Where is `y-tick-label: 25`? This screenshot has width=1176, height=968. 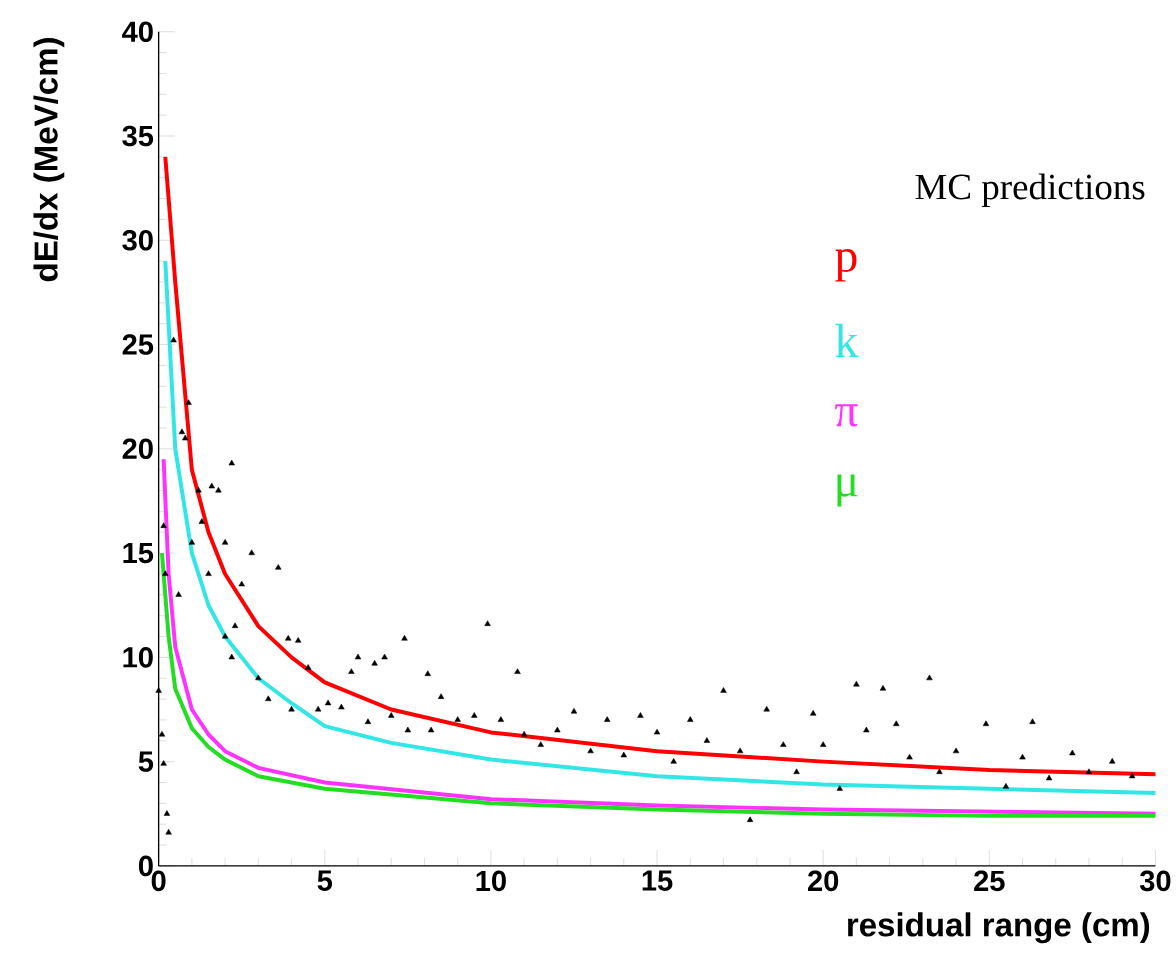
y-tick-label: 25 is located at coordinates (138, 344).